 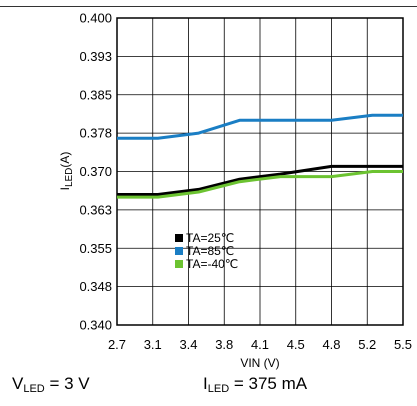 I want to click on caption-vled-sub: LED, so click(x=34, y=389).